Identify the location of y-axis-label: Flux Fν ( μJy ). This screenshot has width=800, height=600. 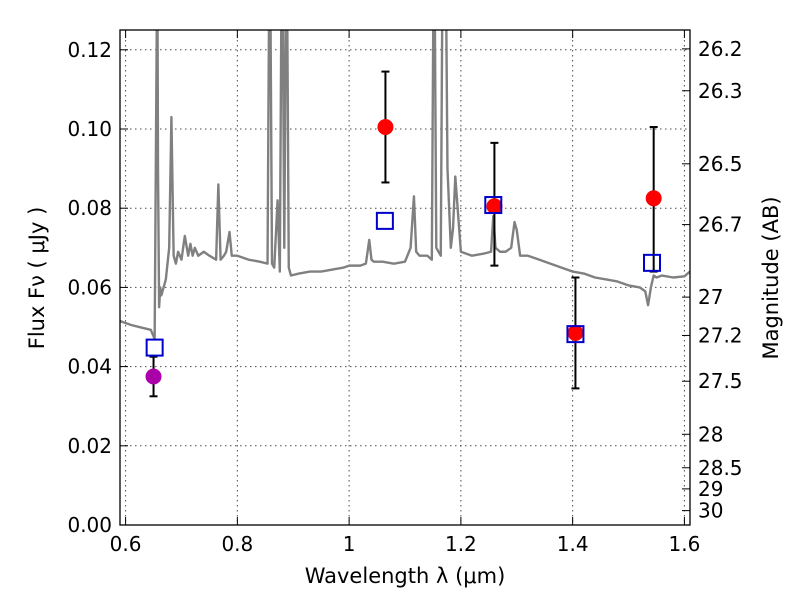
(37, 278).